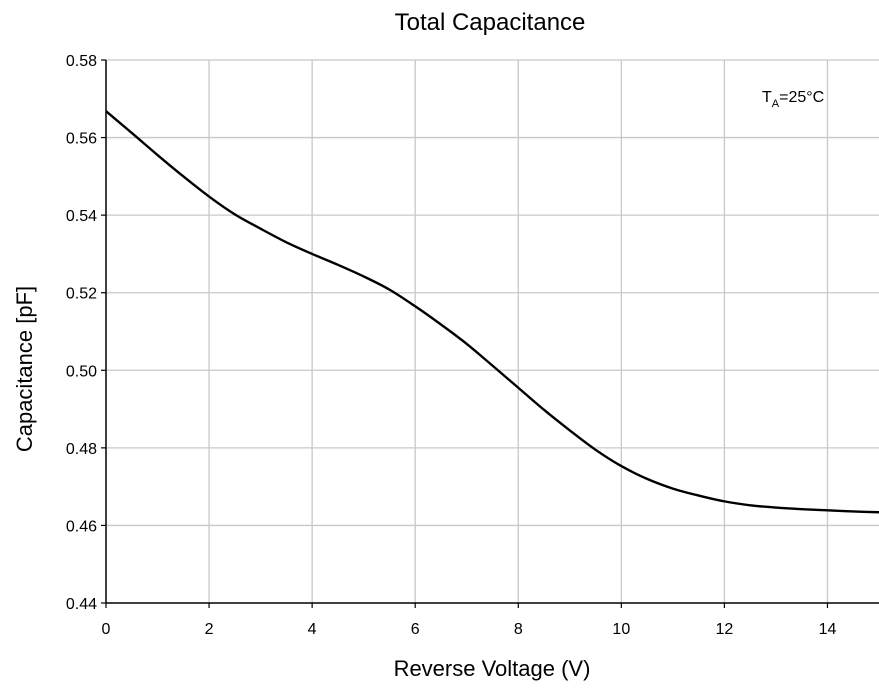 This screenshot has height=694, width=879. Describe the element at coordinates (725, 629) in the screenshot. I see `x-tick-label: 12` at that location.